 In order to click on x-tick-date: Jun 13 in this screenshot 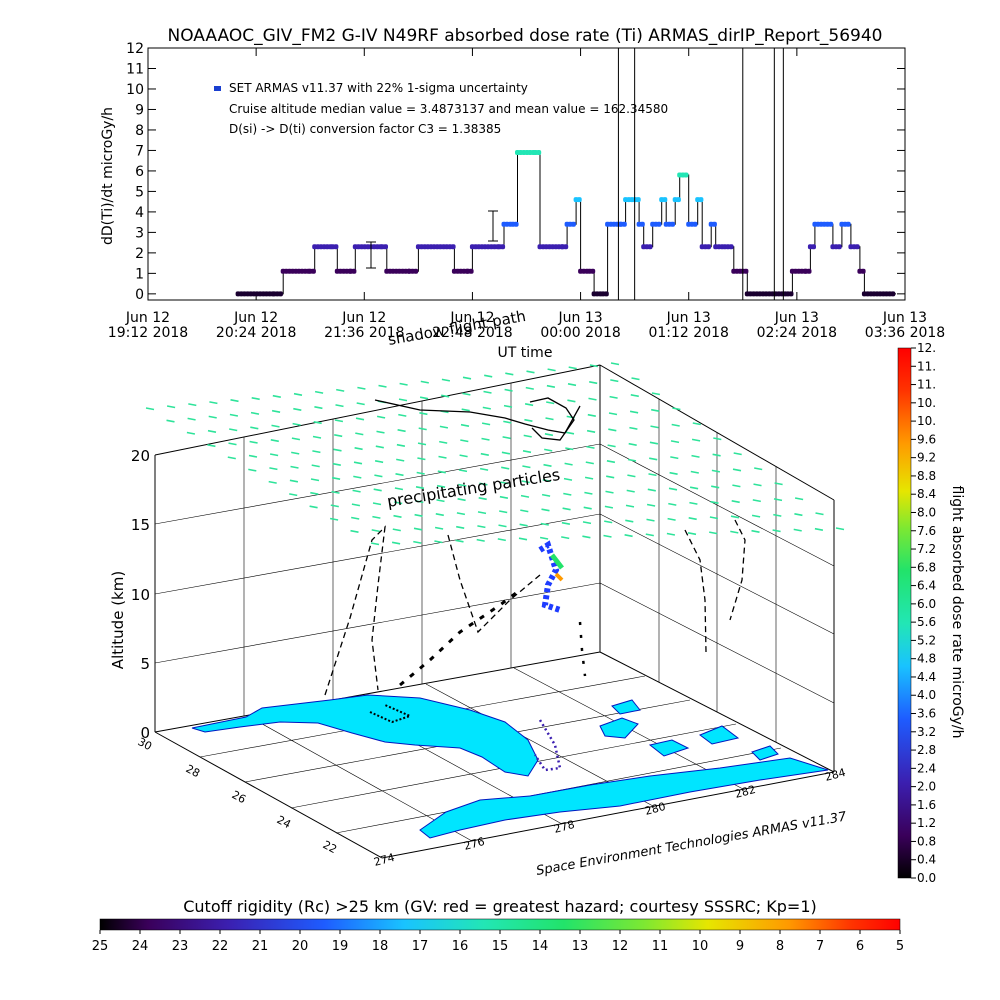, I will do `click(904, 318)`.